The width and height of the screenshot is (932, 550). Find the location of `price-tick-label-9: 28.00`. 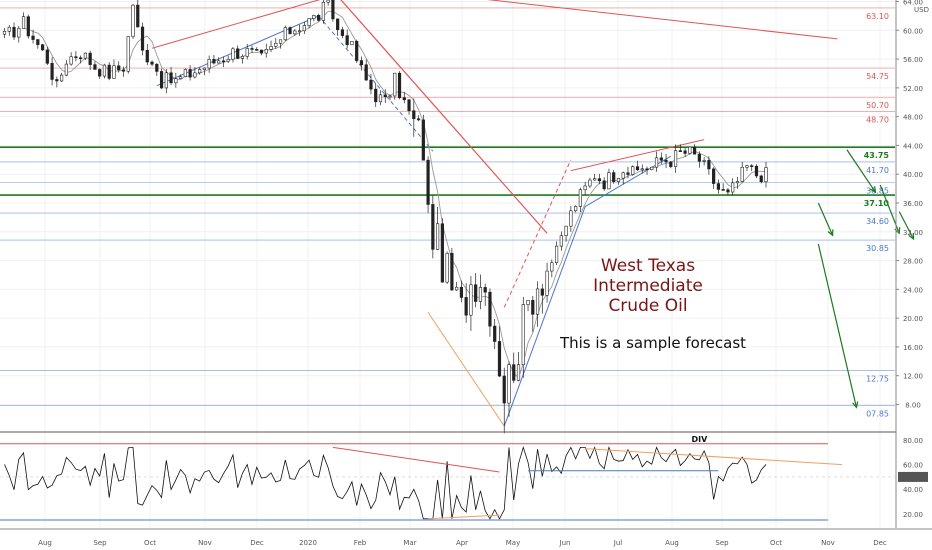

price-tick-label-9: 28.00 is located at coordinates (913, 262).